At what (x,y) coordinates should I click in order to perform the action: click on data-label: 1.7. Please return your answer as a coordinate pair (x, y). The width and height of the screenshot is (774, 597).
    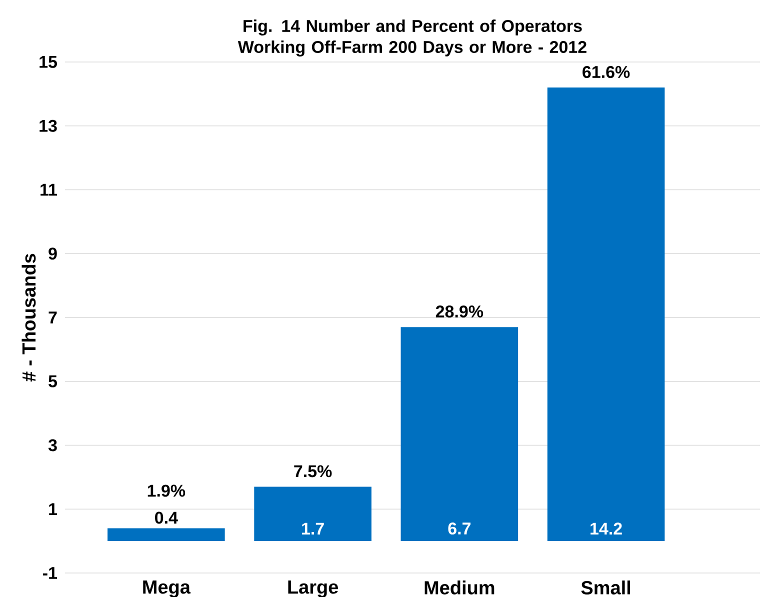
    Looking at the image, I should click on (313, 528).